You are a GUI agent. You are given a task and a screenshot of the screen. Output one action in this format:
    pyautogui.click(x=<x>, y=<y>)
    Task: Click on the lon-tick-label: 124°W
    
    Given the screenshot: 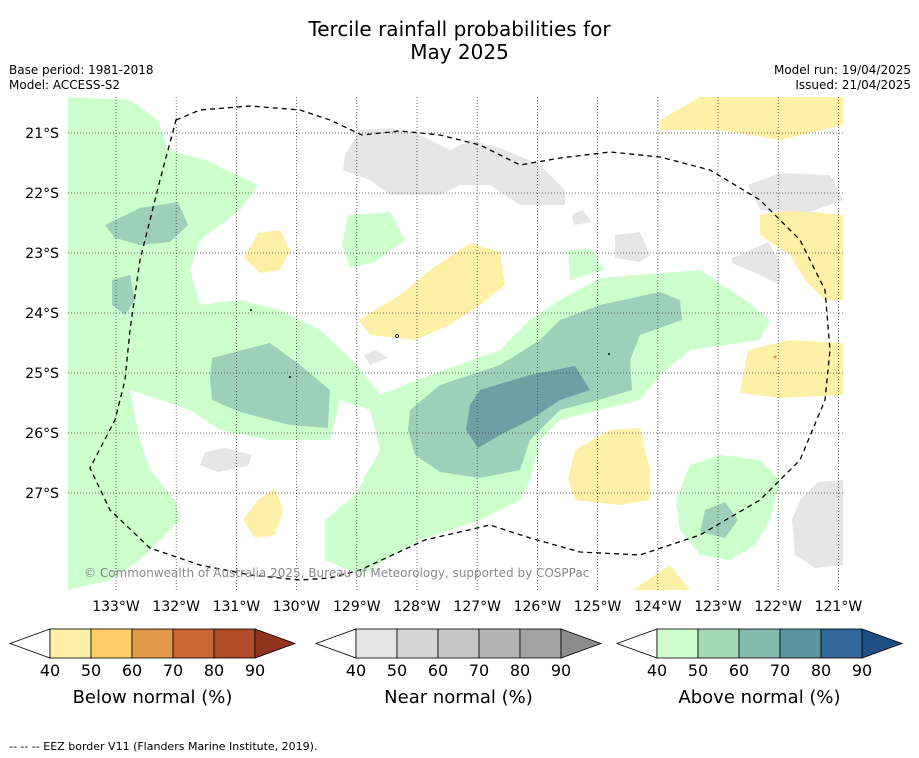 What is the action you would take?
    pyautogui.click(x=658, y=607)
    